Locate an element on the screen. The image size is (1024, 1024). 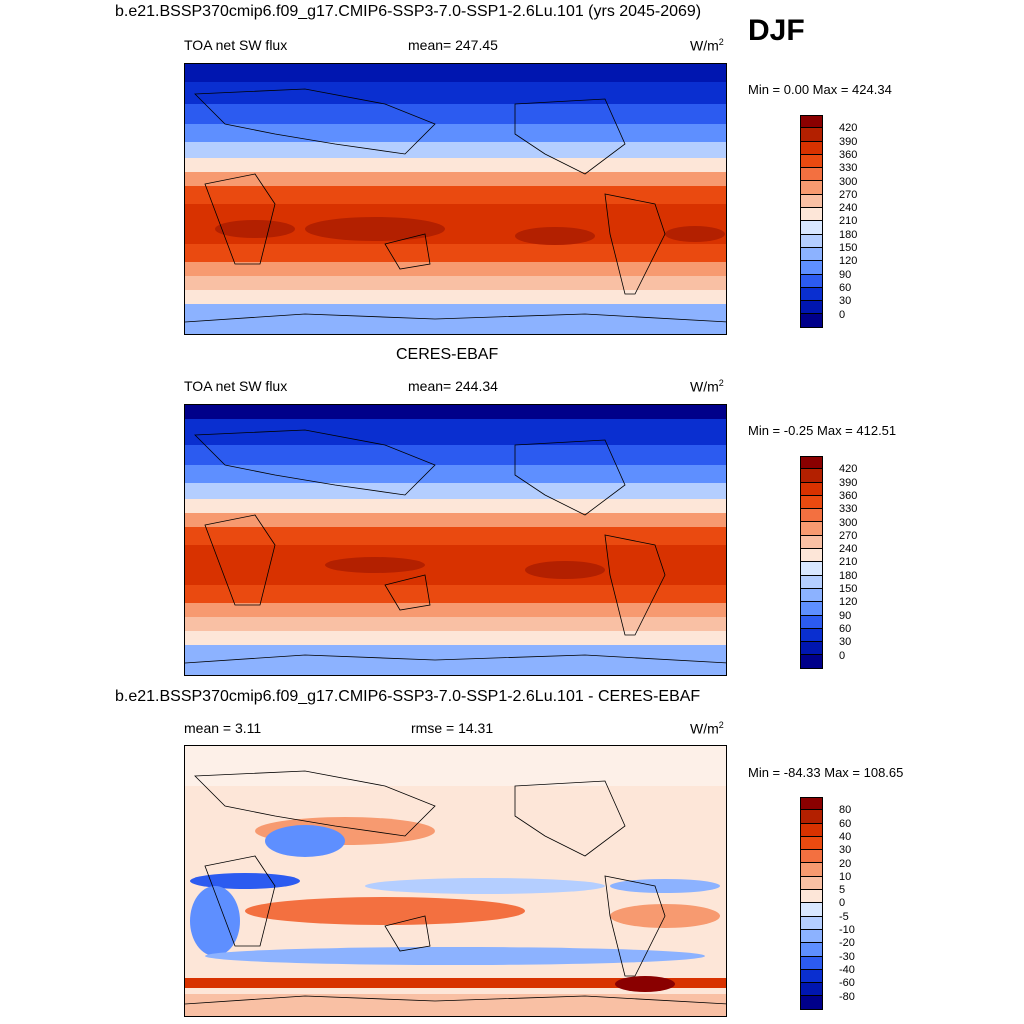
colorbar-tick-label: -10 is located at coordinates (847, 930).